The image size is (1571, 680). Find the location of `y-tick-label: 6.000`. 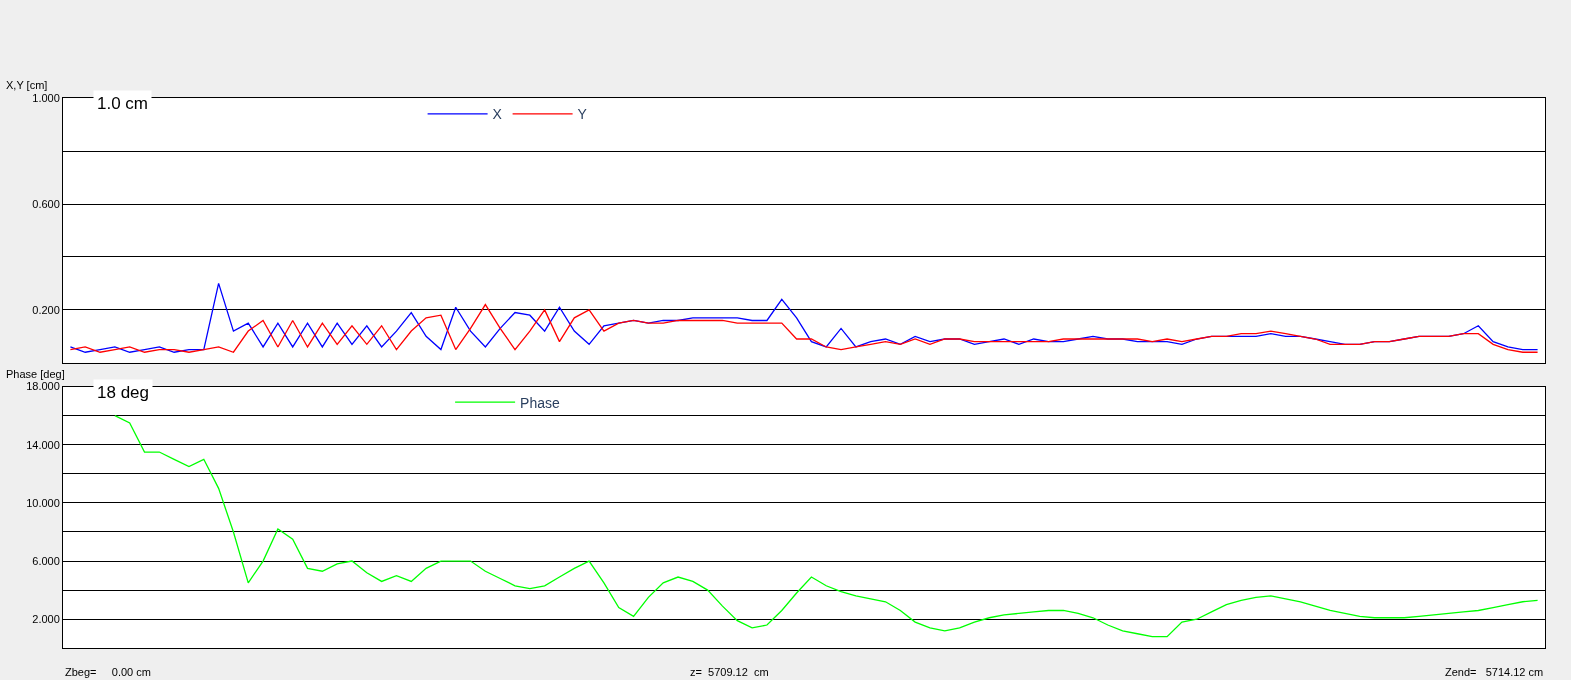

y-tick-label: 6.000 is located at coordinates (46, 560).